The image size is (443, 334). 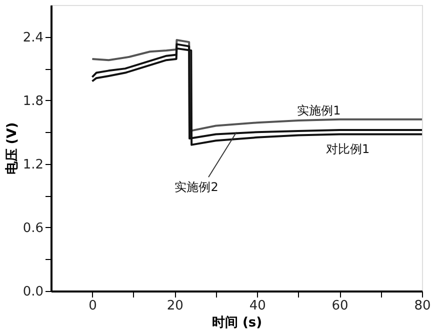 I want to click on x-tick-label: 60, so click(x=340, y=306).